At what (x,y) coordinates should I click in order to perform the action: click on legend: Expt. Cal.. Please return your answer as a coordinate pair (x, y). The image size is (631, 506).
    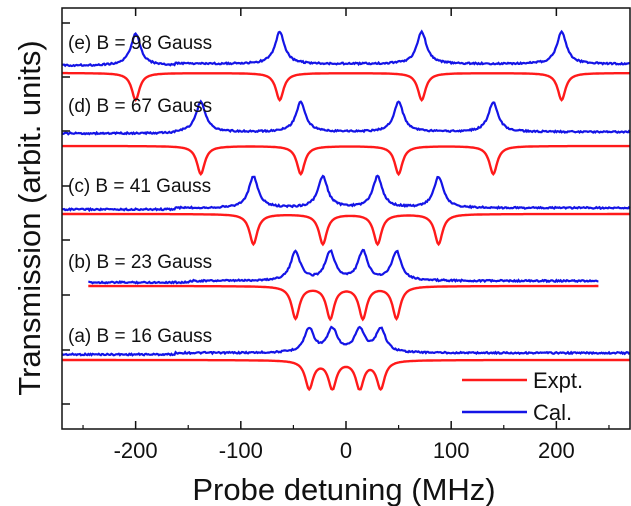
    Looking at the image, I should click on (522, 396).